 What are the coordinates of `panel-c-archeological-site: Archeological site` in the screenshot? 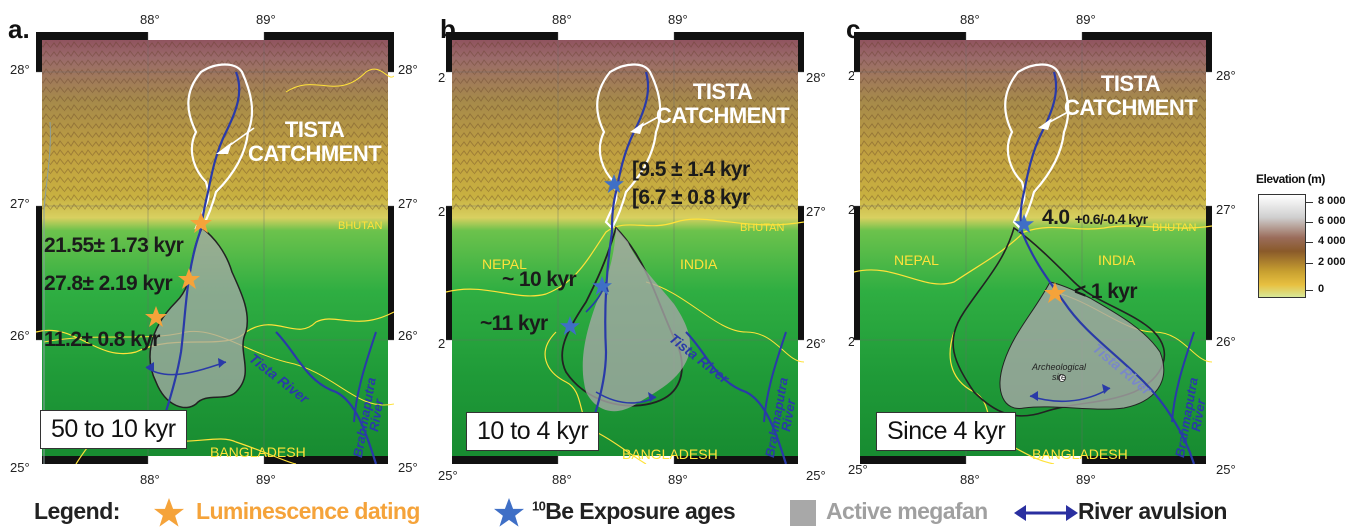 It's located at (1059, 372).